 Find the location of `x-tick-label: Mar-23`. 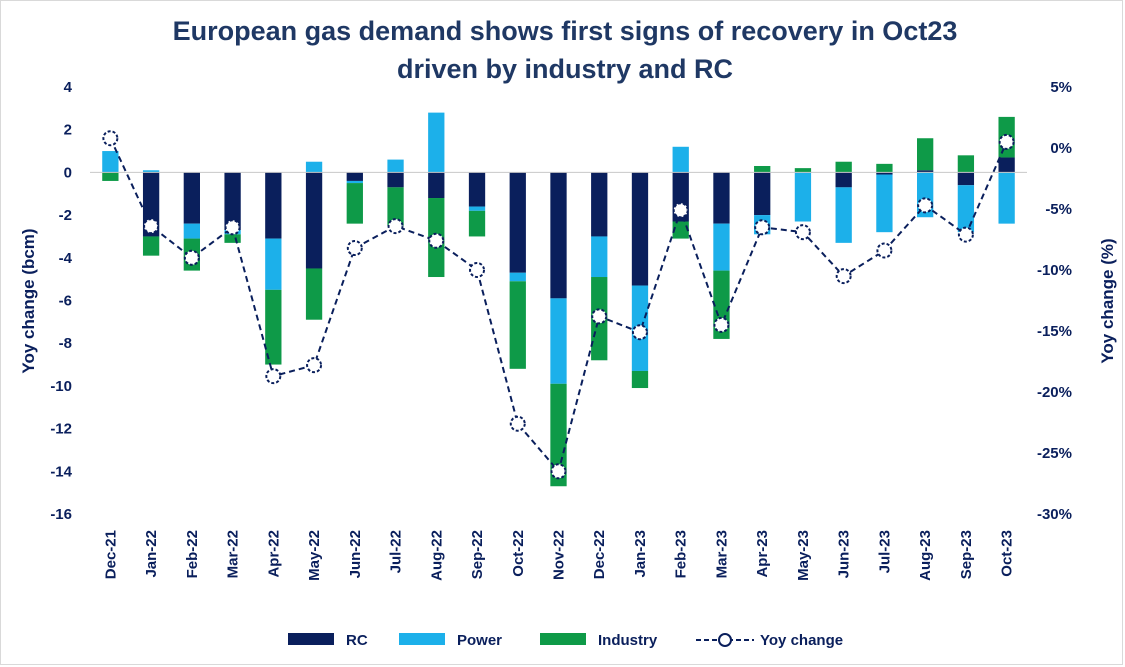

x-tick-label: Mar-23 is located at coordinates (721, 554).